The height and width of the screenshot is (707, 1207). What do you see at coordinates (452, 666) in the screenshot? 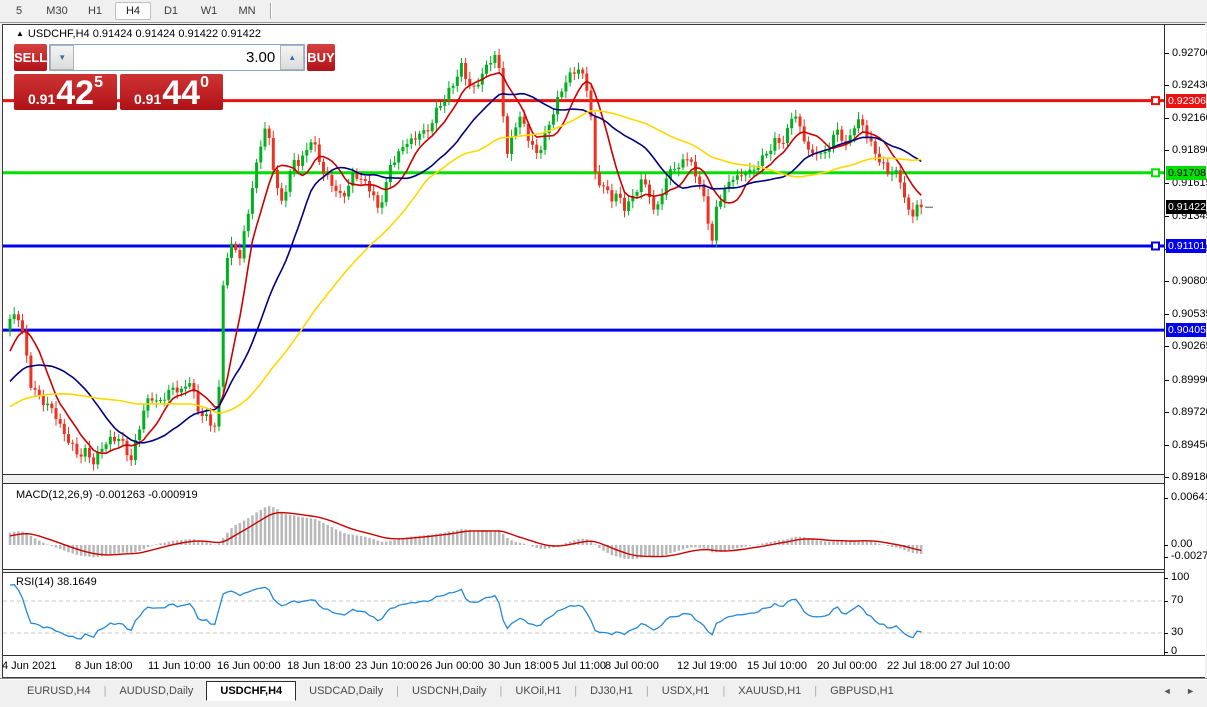
I see `time-axis-label: 26 Jun 00:00` at bounding box center [452, 666].